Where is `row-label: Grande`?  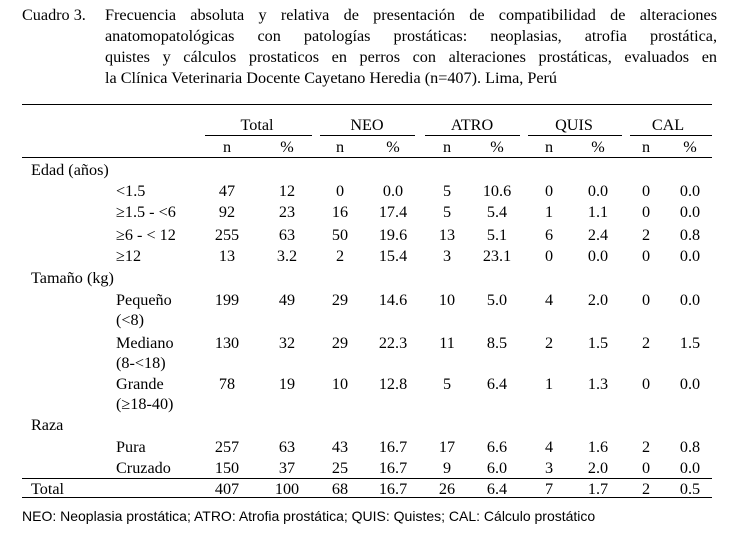
row-label: Grande is located at coordinates (140, 384).